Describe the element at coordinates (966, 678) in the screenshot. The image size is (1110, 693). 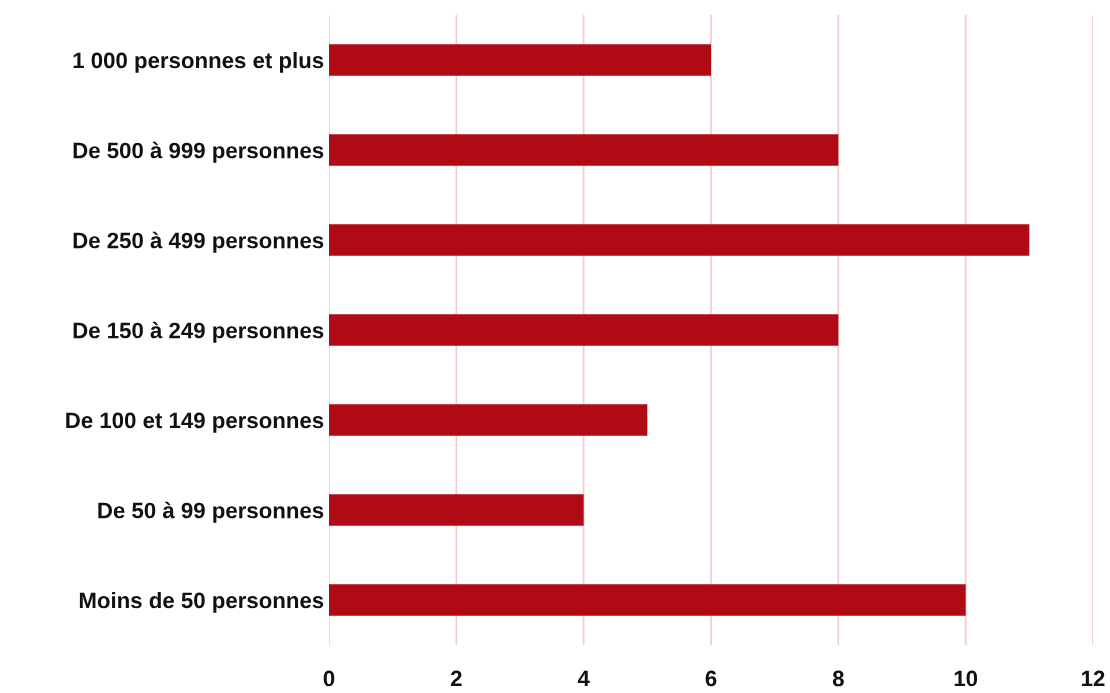
I see `x-tick-label: 10` at that location.